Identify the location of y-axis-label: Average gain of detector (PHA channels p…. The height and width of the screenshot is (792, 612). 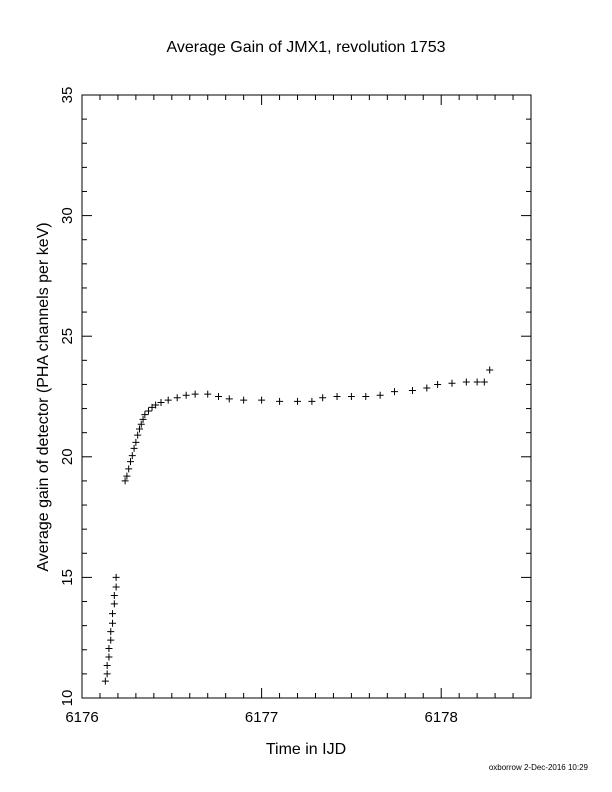
(43, 396).